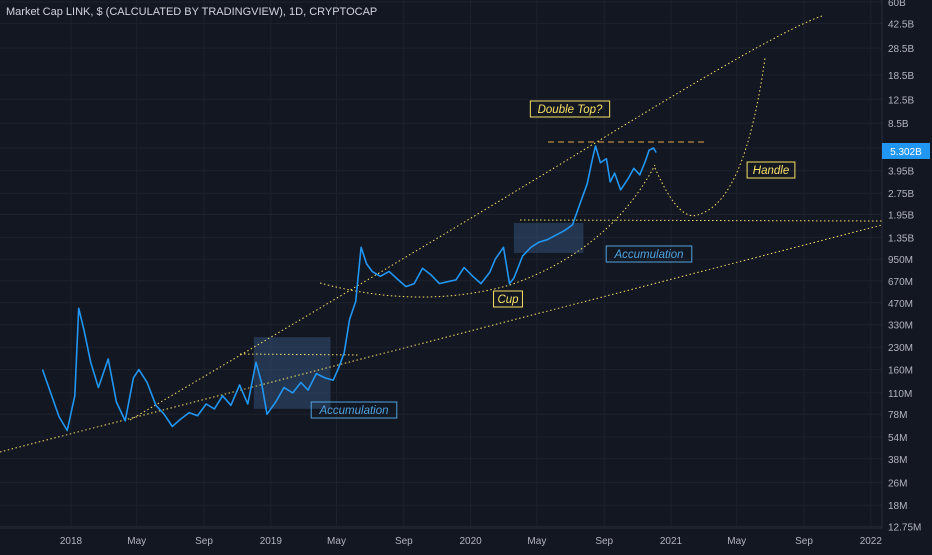  What do you see at coordinates (897, 483) in the screenshot?
I see `y-tick-label: 26M` at bounding box center [897, 483].